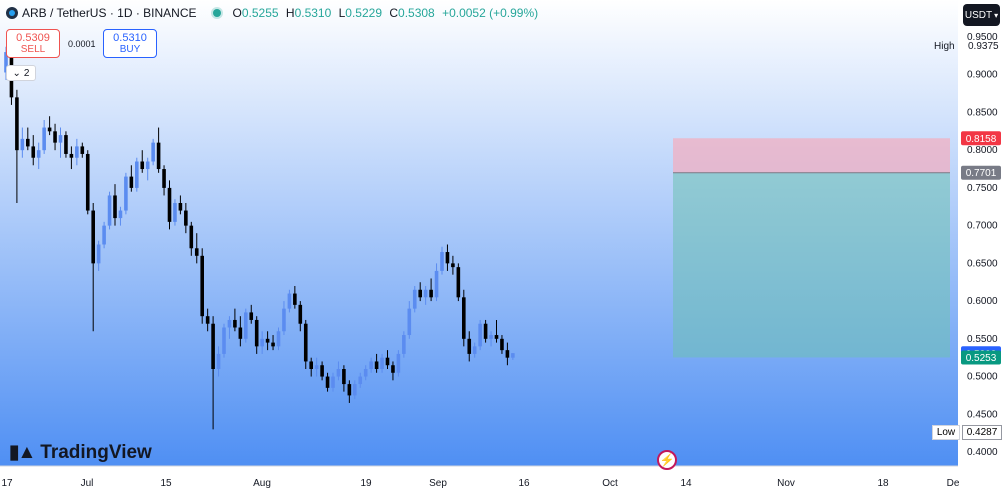 This screenshot has height=502, width=1008. I want to click on symbol-title: ARB / TetherUS · 1D · BINANCE, so click(109, 13).